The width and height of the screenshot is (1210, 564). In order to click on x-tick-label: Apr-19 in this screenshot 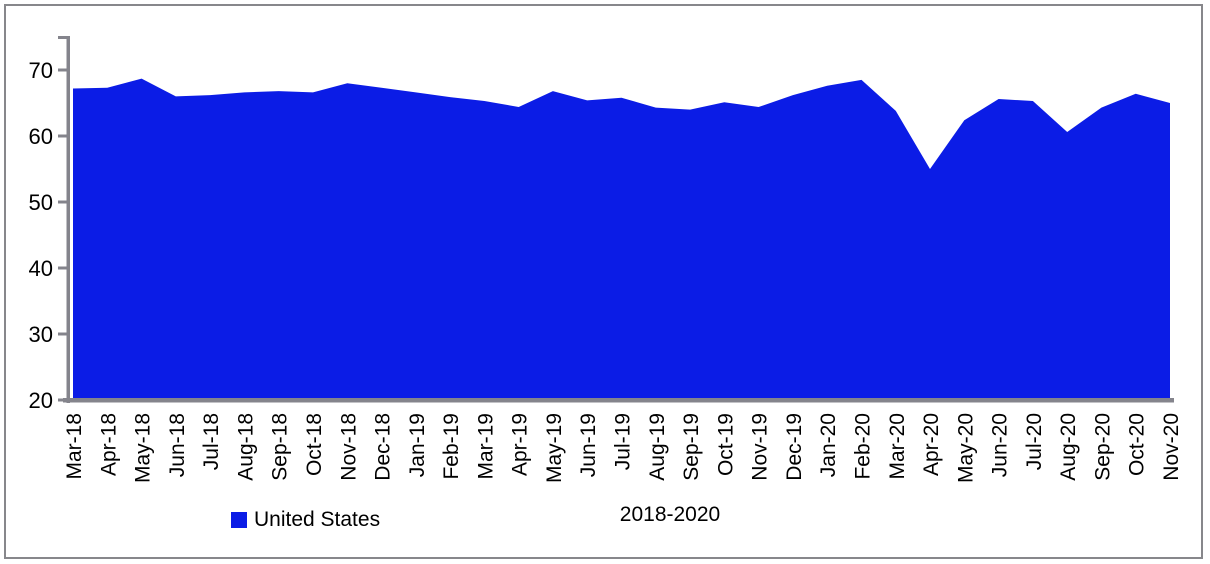, I will do `click(520, 444)`.